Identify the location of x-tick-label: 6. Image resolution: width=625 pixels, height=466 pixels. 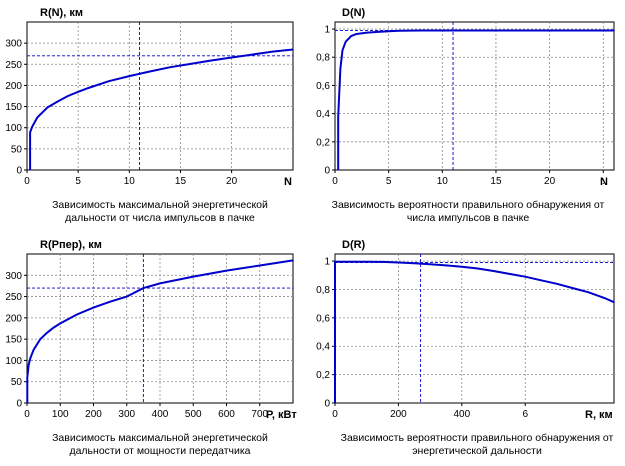
(525, 414).